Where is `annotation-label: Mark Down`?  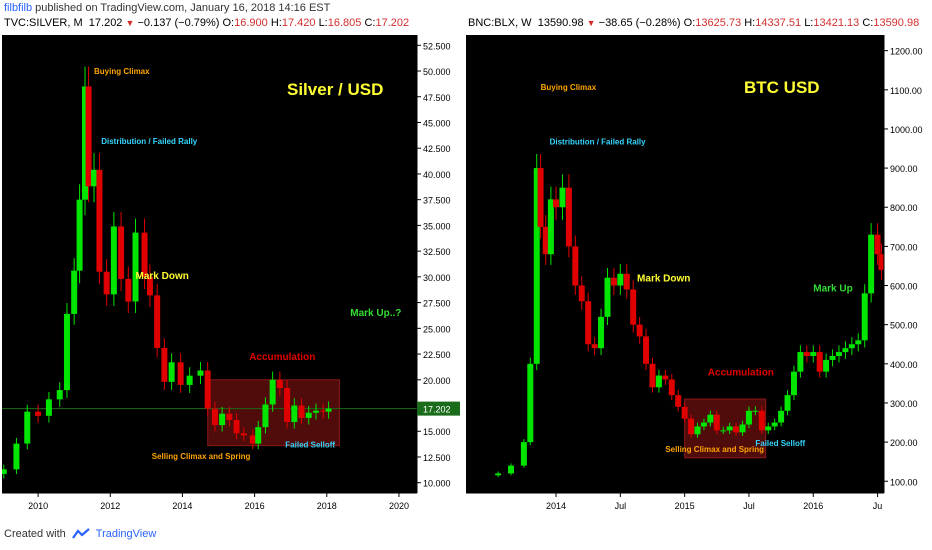 annotation-label: Mark Down is located at coordinates (162, 276).